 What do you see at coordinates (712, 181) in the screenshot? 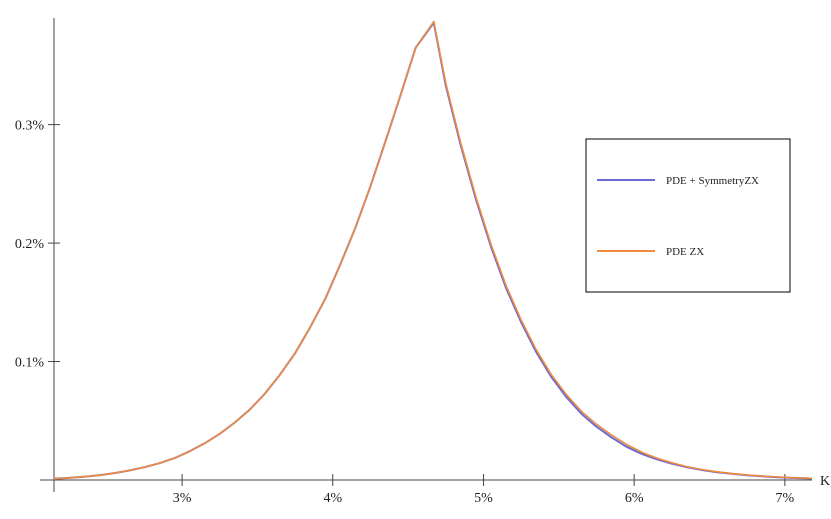
I see `legend-label-pde-symmetryzx: PDE + SymmetryZX` at bounding box center [712, 181].